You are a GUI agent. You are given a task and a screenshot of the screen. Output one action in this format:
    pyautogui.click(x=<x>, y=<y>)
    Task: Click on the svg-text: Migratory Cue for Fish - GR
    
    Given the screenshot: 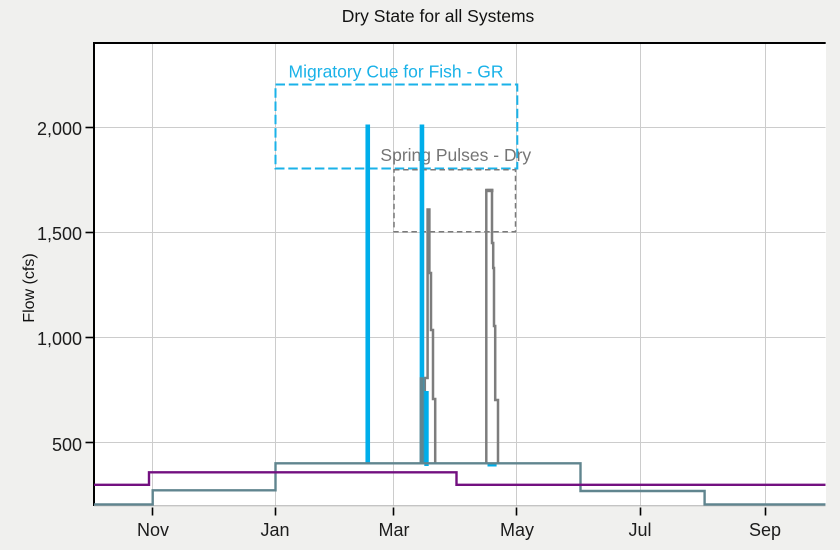 What is the action you would take?
    pyautogui.click(x=396, y=72)
    